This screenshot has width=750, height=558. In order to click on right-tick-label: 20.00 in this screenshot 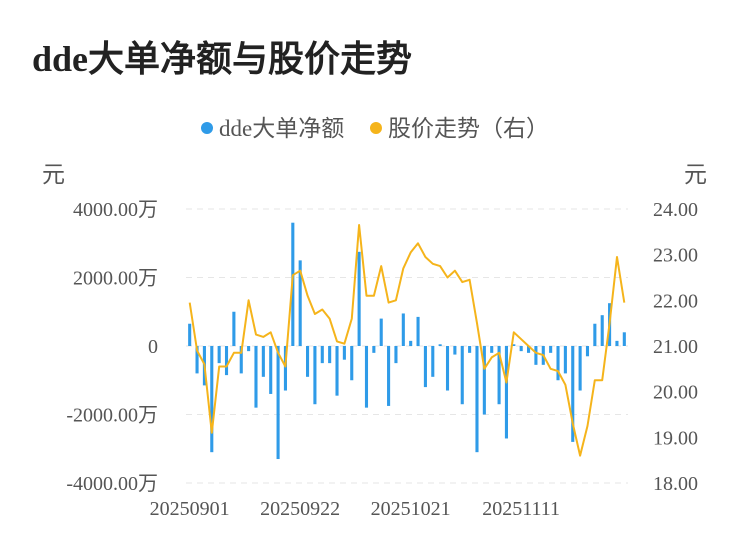, I will do `click(675, 393)`.